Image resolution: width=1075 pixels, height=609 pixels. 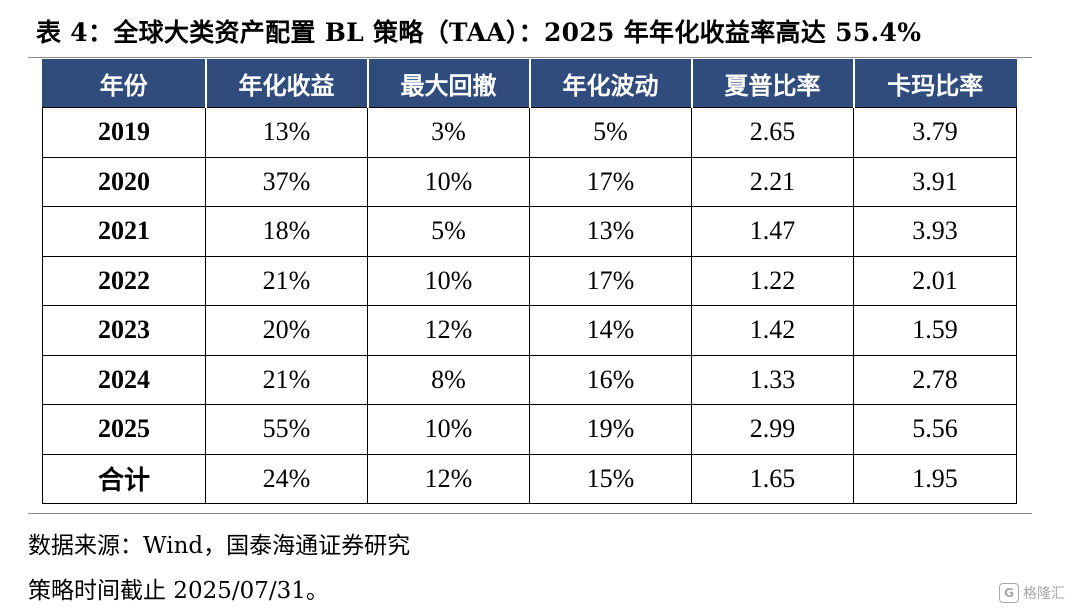 I want to click on cell-sharpe-ratio: 2.99, so click(x=772, y=429).